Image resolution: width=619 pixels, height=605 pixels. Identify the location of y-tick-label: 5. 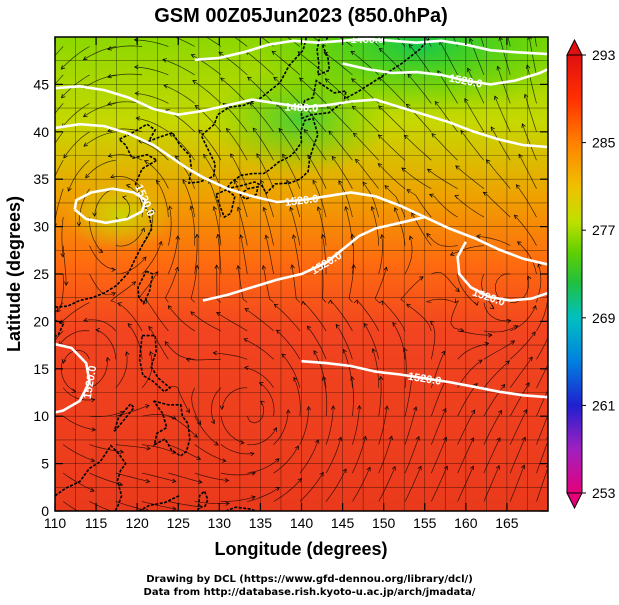
(45, 464).